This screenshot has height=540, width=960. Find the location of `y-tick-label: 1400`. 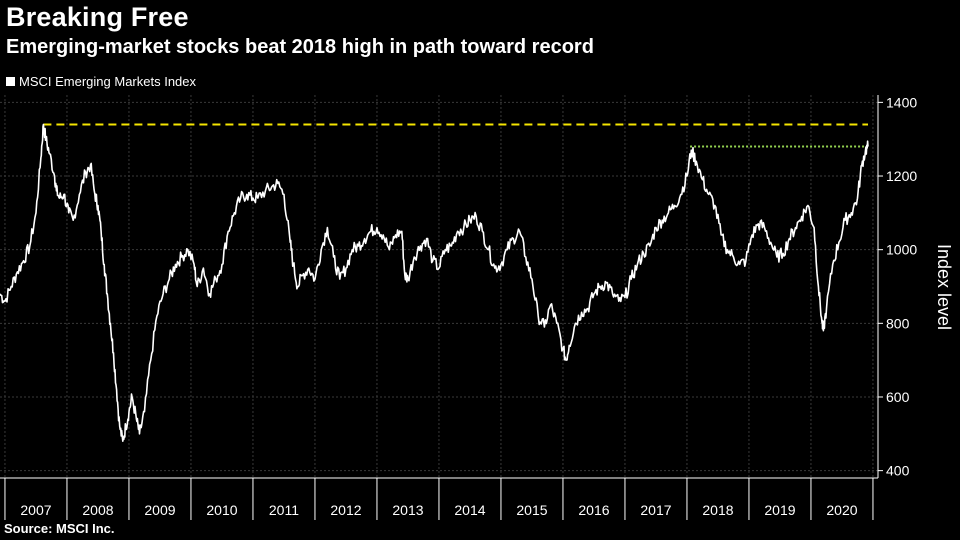

y-tick-label: 1400 is located at coordinates (901, 102).